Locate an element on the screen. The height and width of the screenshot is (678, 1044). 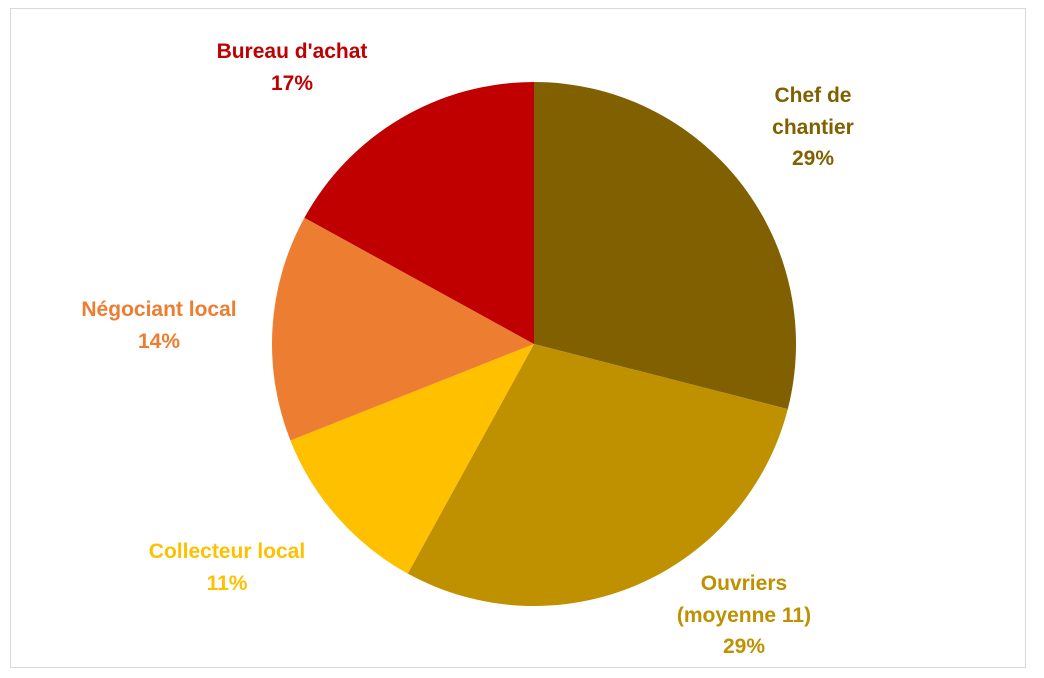
slice-percent-ouvriers: 29% is located at coordinates (744, 646).